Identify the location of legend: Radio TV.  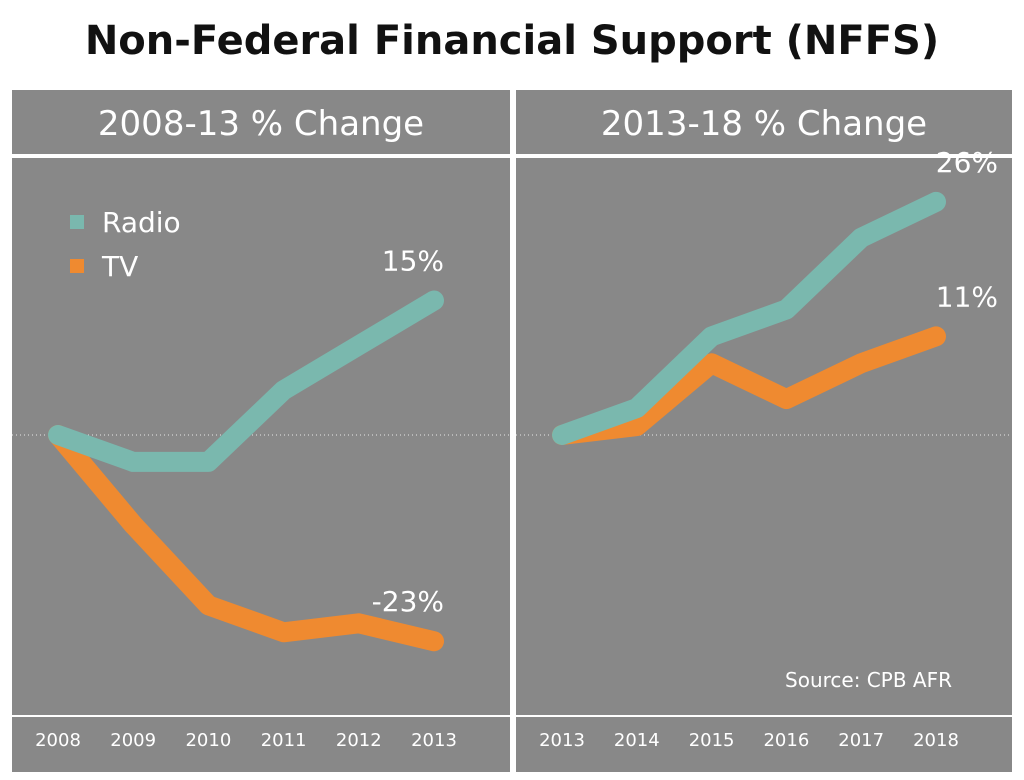
(125, 244).